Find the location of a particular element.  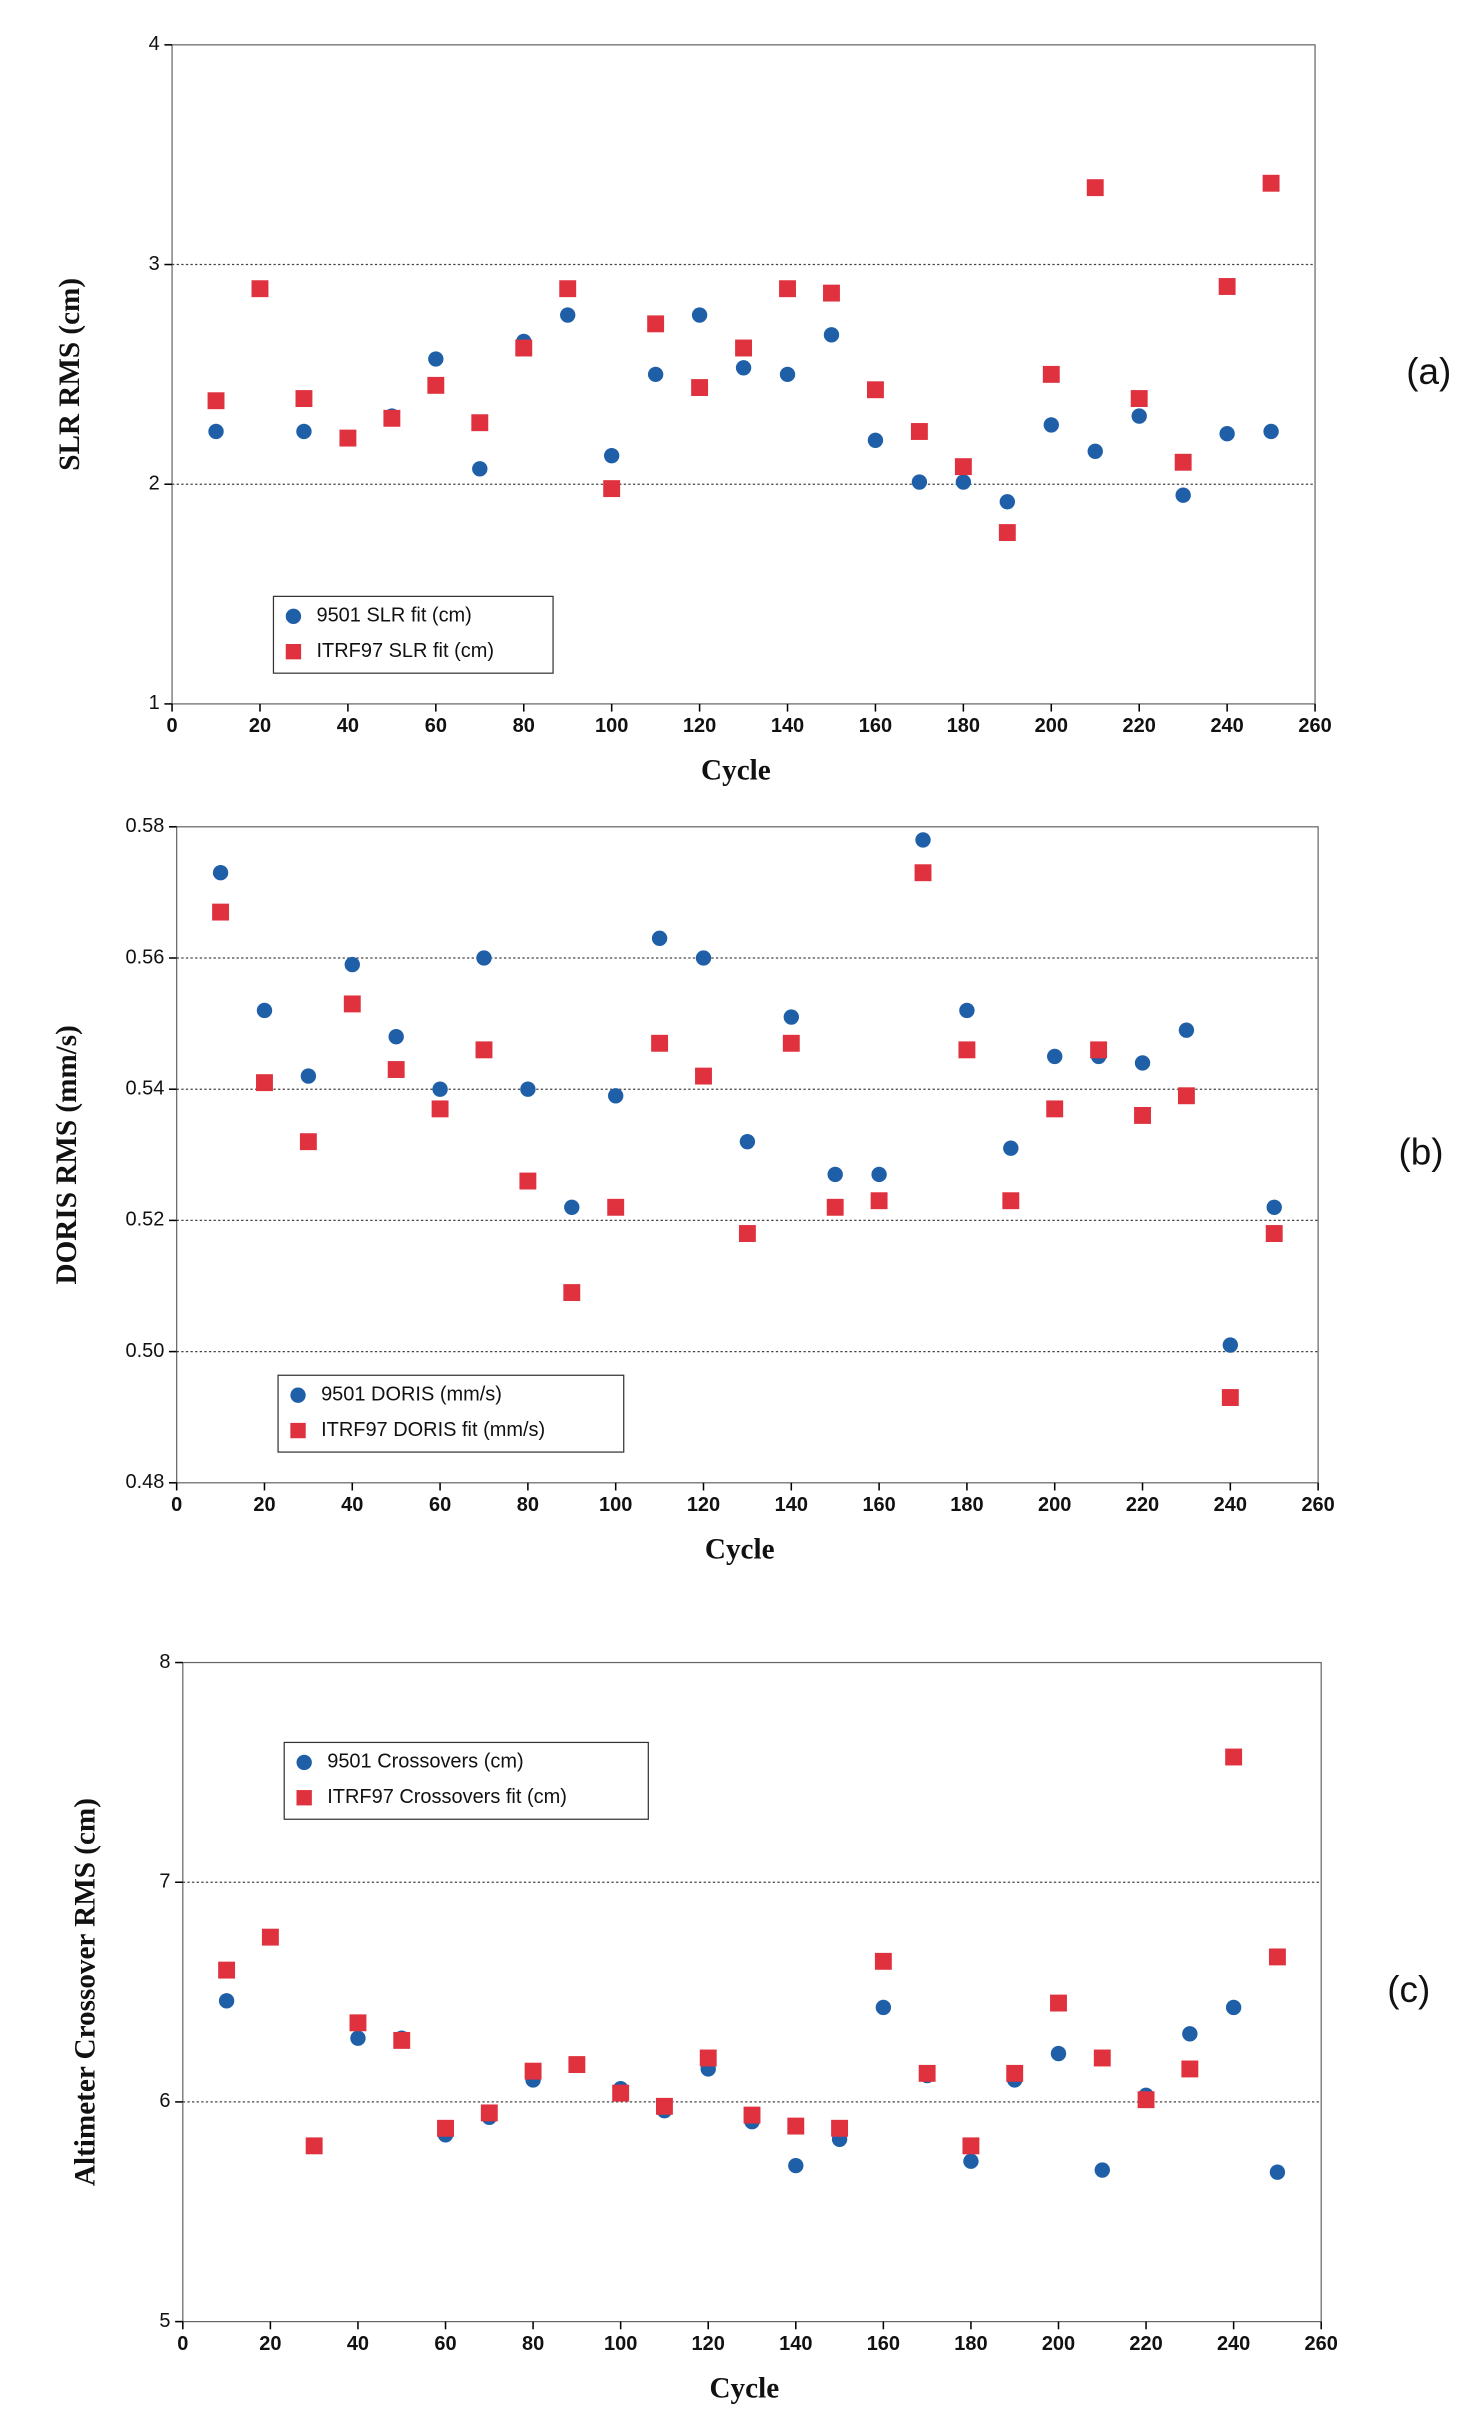

x-tick-label: 140 is located at coordinates (791, 1505).